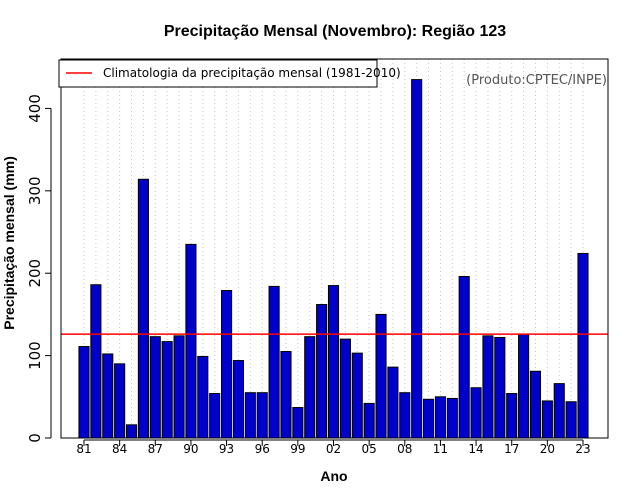 Image resolution: width=640 pixels, height=500 pixels. Describe the element at coordinates (333, 476) in the screenshot. I see `x-axis-title: Ano` at that location.